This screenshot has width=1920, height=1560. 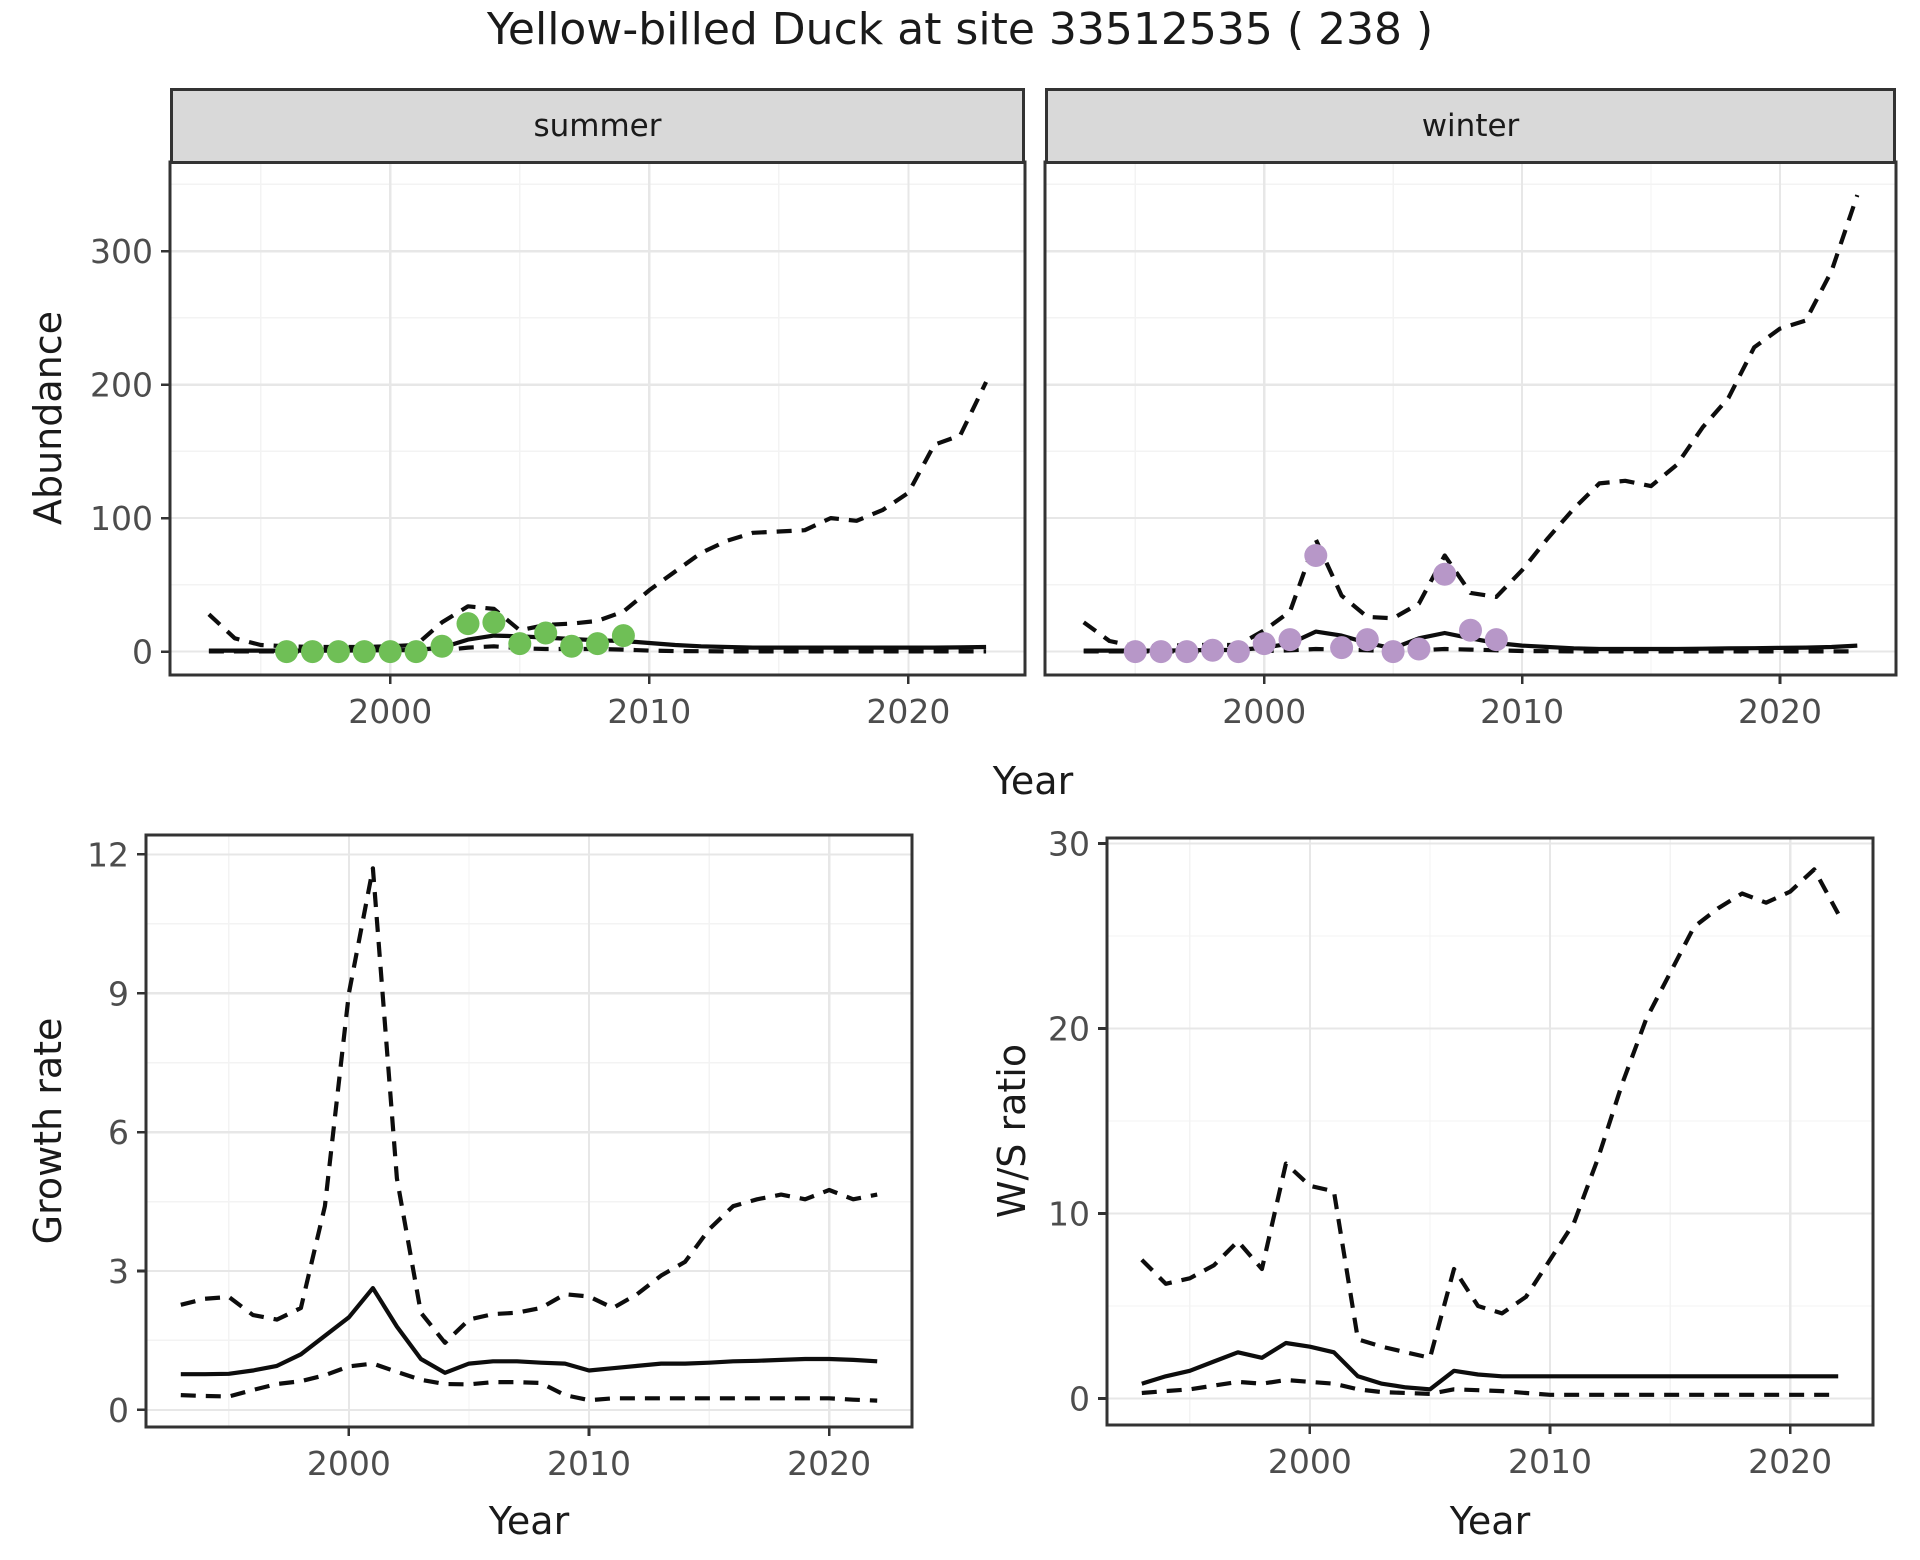 What do you see at coordinates (1490, 1366) in the screenshot?
I see `series-median-ws-ratio` at bounding box center [1490, 1366].